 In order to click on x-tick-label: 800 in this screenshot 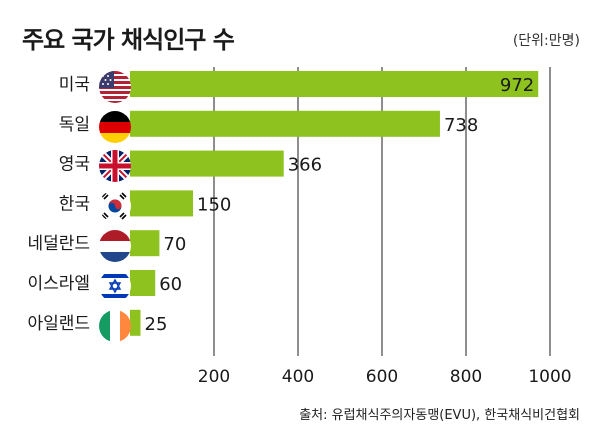, I will do `click(466, 377)`.